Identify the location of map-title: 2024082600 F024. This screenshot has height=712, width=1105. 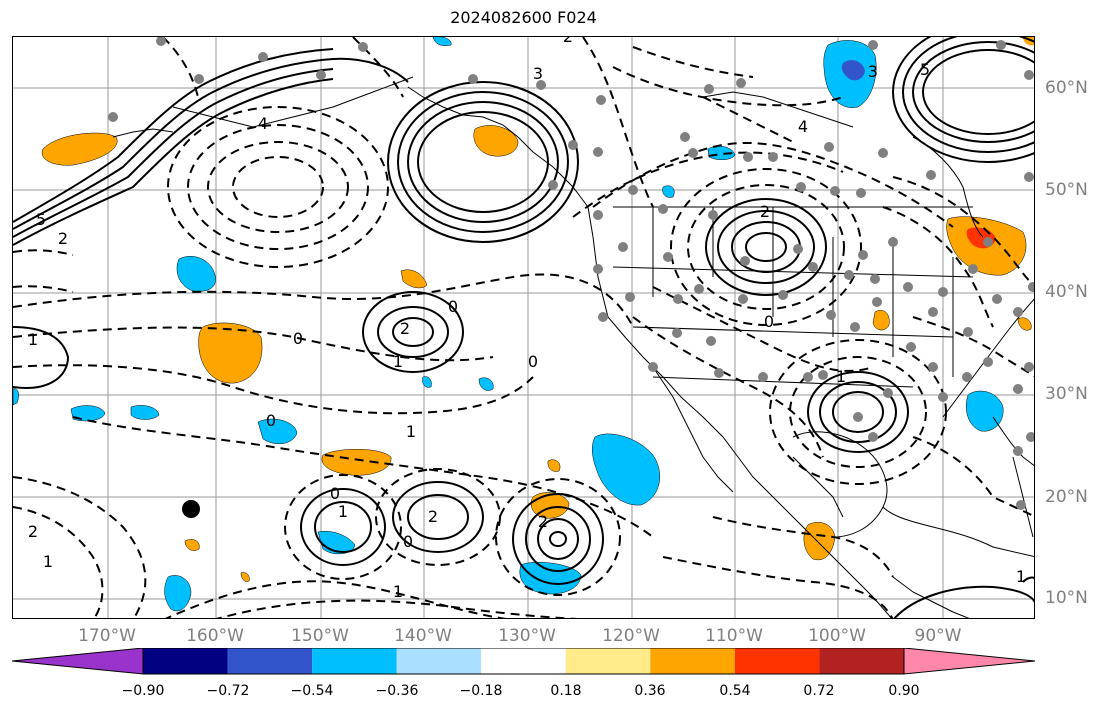
(523, 17).